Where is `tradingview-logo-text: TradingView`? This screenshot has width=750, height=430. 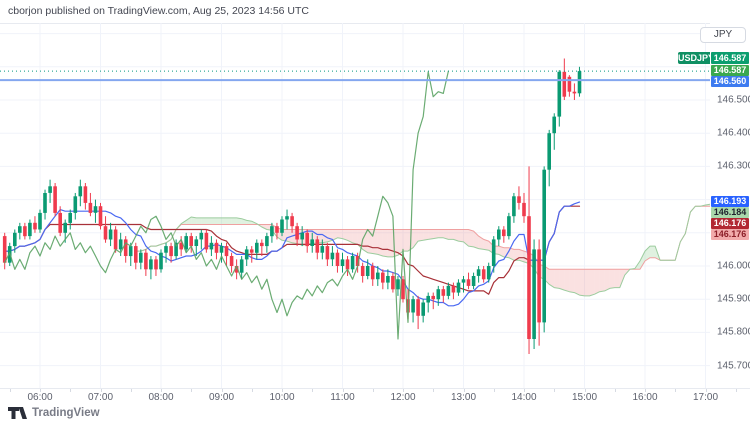
tradingview-logo-text: TradingView is located at coordinates (66, 413).